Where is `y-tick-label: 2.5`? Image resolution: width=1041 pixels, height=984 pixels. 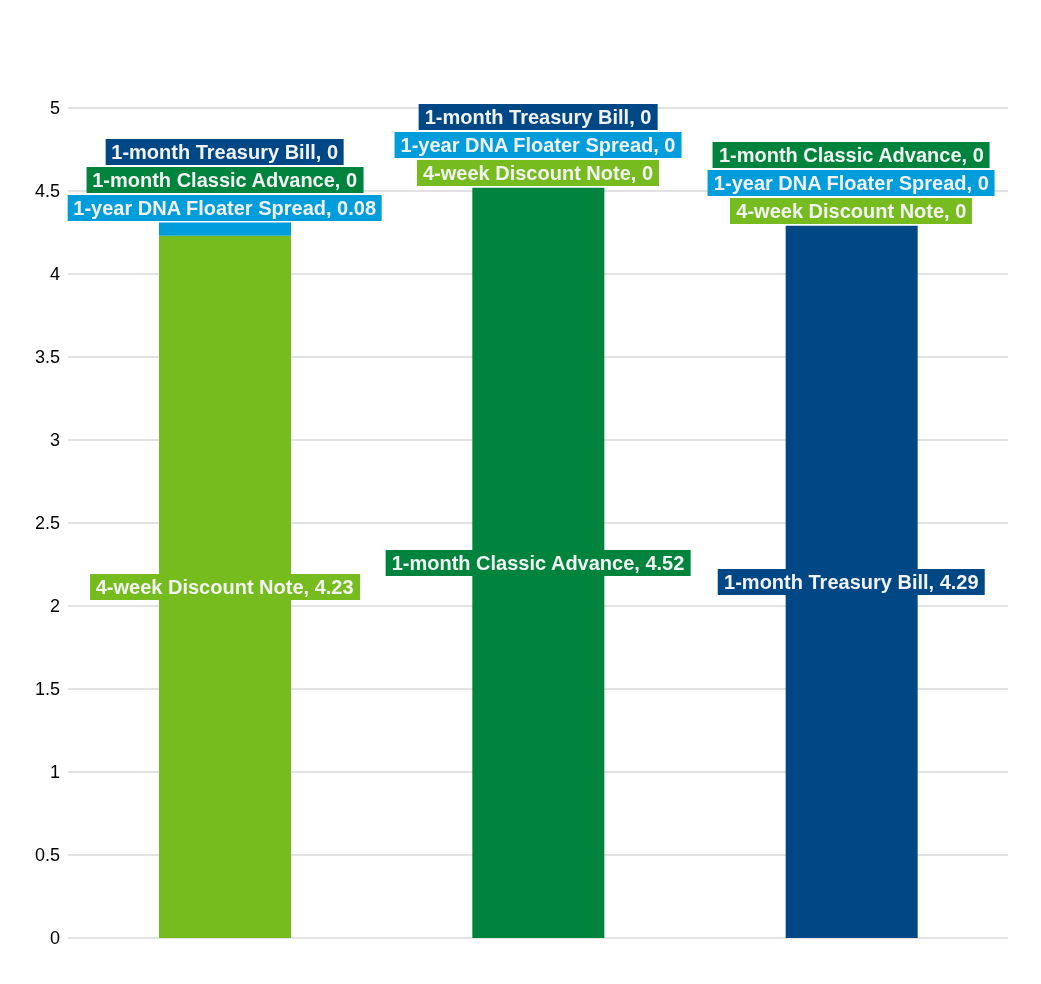 y-tick-label: 2.5 is located at coordinates (47, 523).